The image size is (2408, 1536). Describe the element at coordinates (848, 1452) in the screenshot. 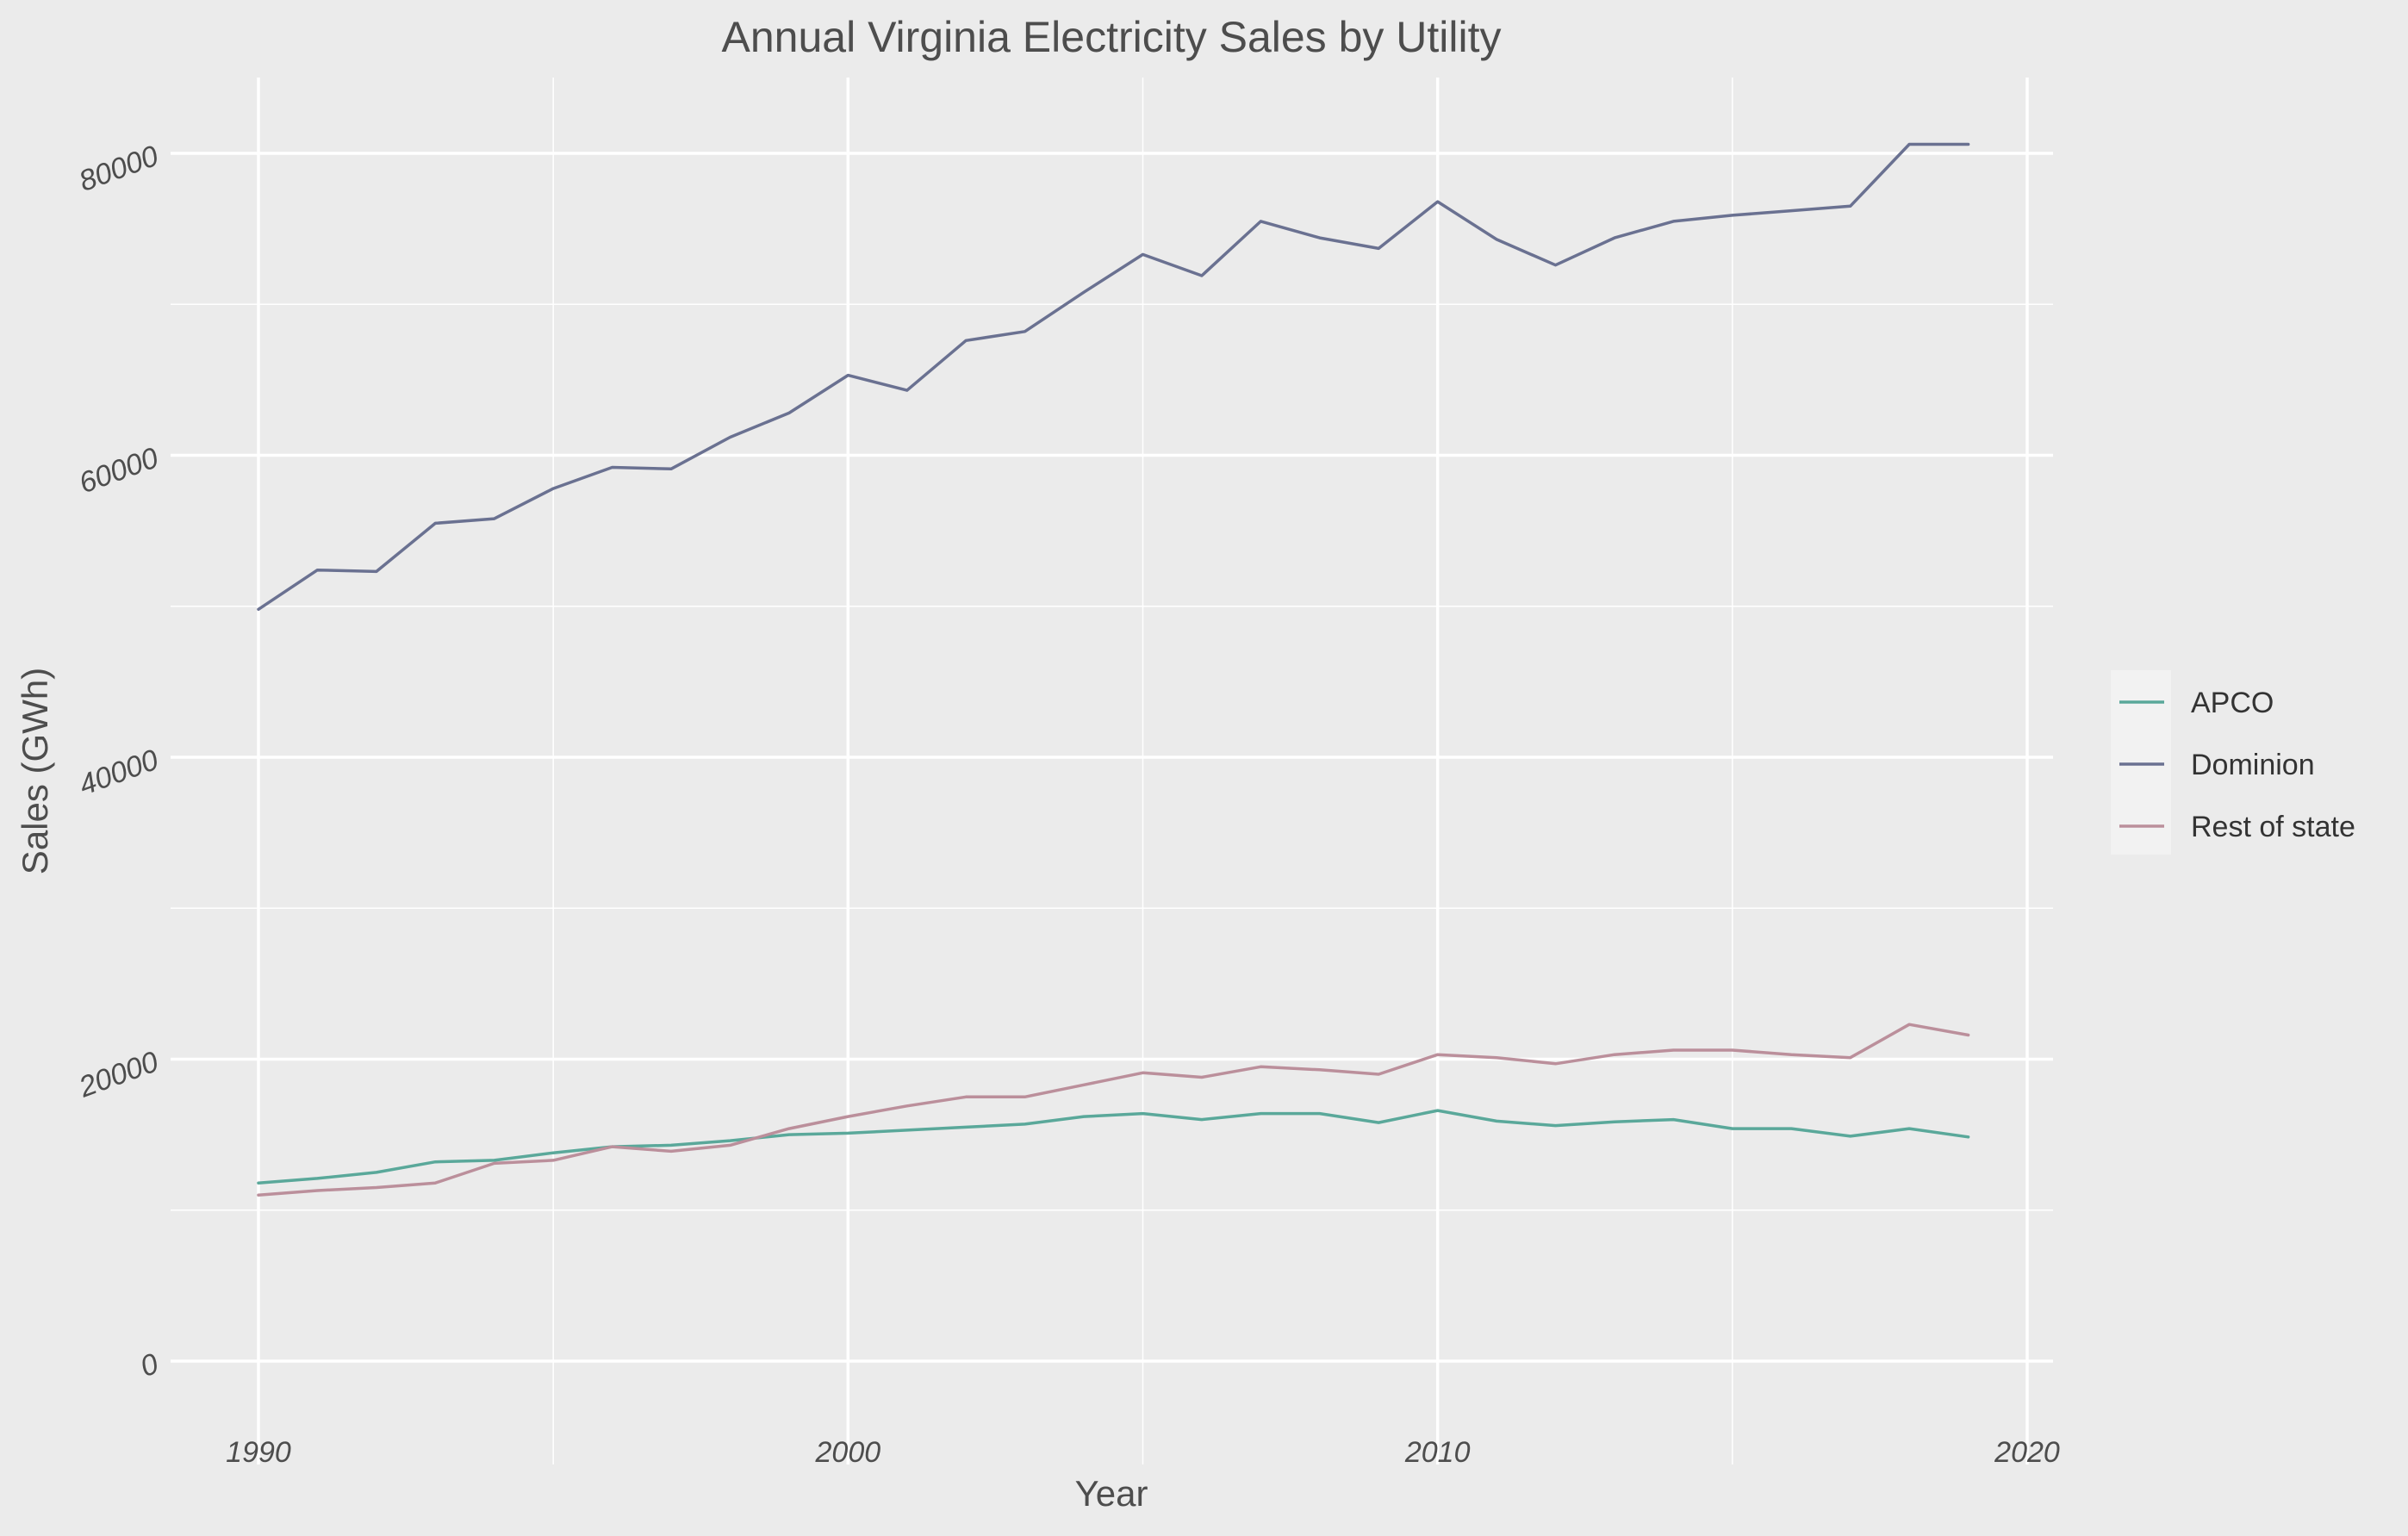

I see `x-tick-label: 2000` at that location.